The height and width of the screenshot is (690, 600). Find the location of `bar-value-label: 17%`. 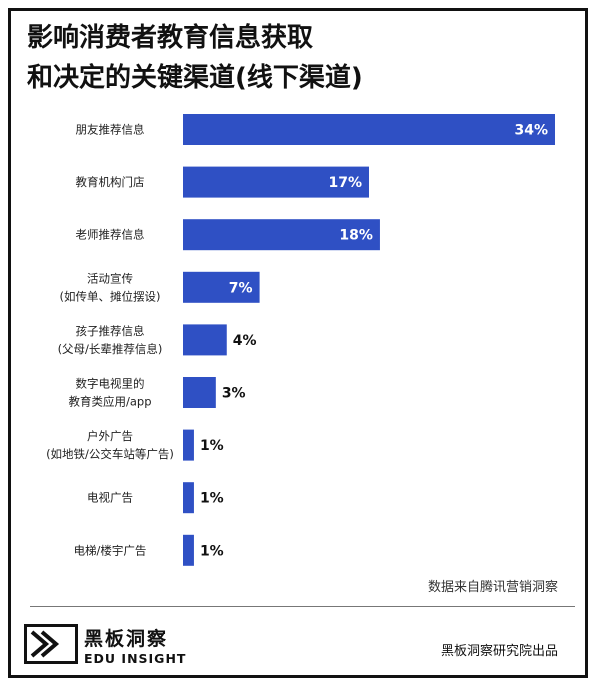

bar-value-label: 17% is located at coordinates (345, 183).